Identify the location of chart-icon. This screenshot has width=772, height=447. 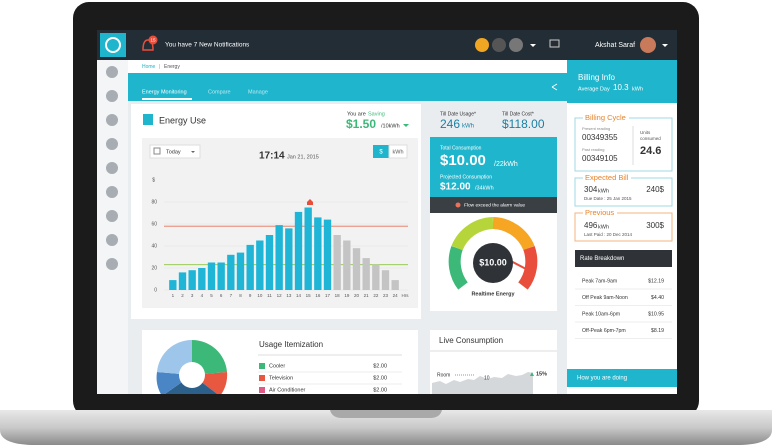
(148, 119).